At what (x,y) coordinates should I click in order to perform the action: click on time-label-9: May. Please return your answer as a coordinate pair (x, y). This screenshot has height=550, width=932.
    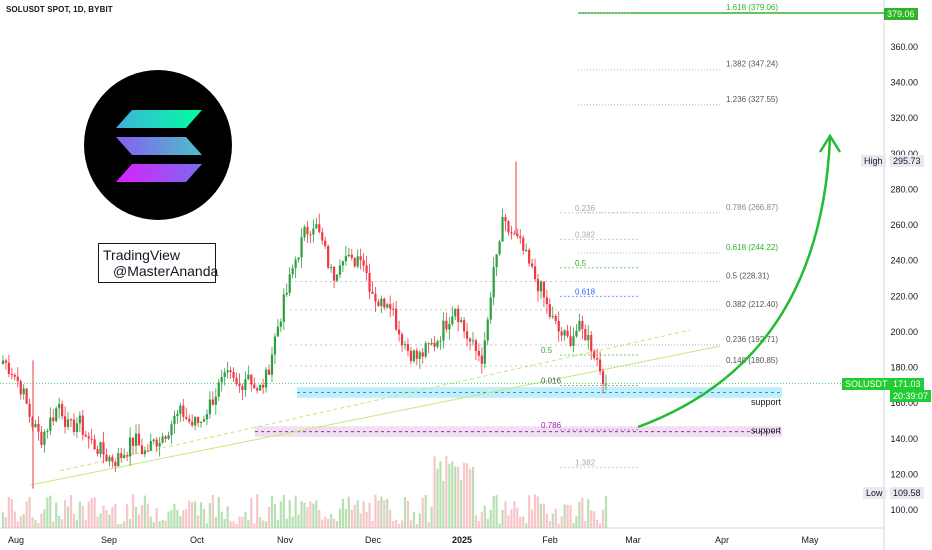
    Looking at the image, I should click on (810, 540).